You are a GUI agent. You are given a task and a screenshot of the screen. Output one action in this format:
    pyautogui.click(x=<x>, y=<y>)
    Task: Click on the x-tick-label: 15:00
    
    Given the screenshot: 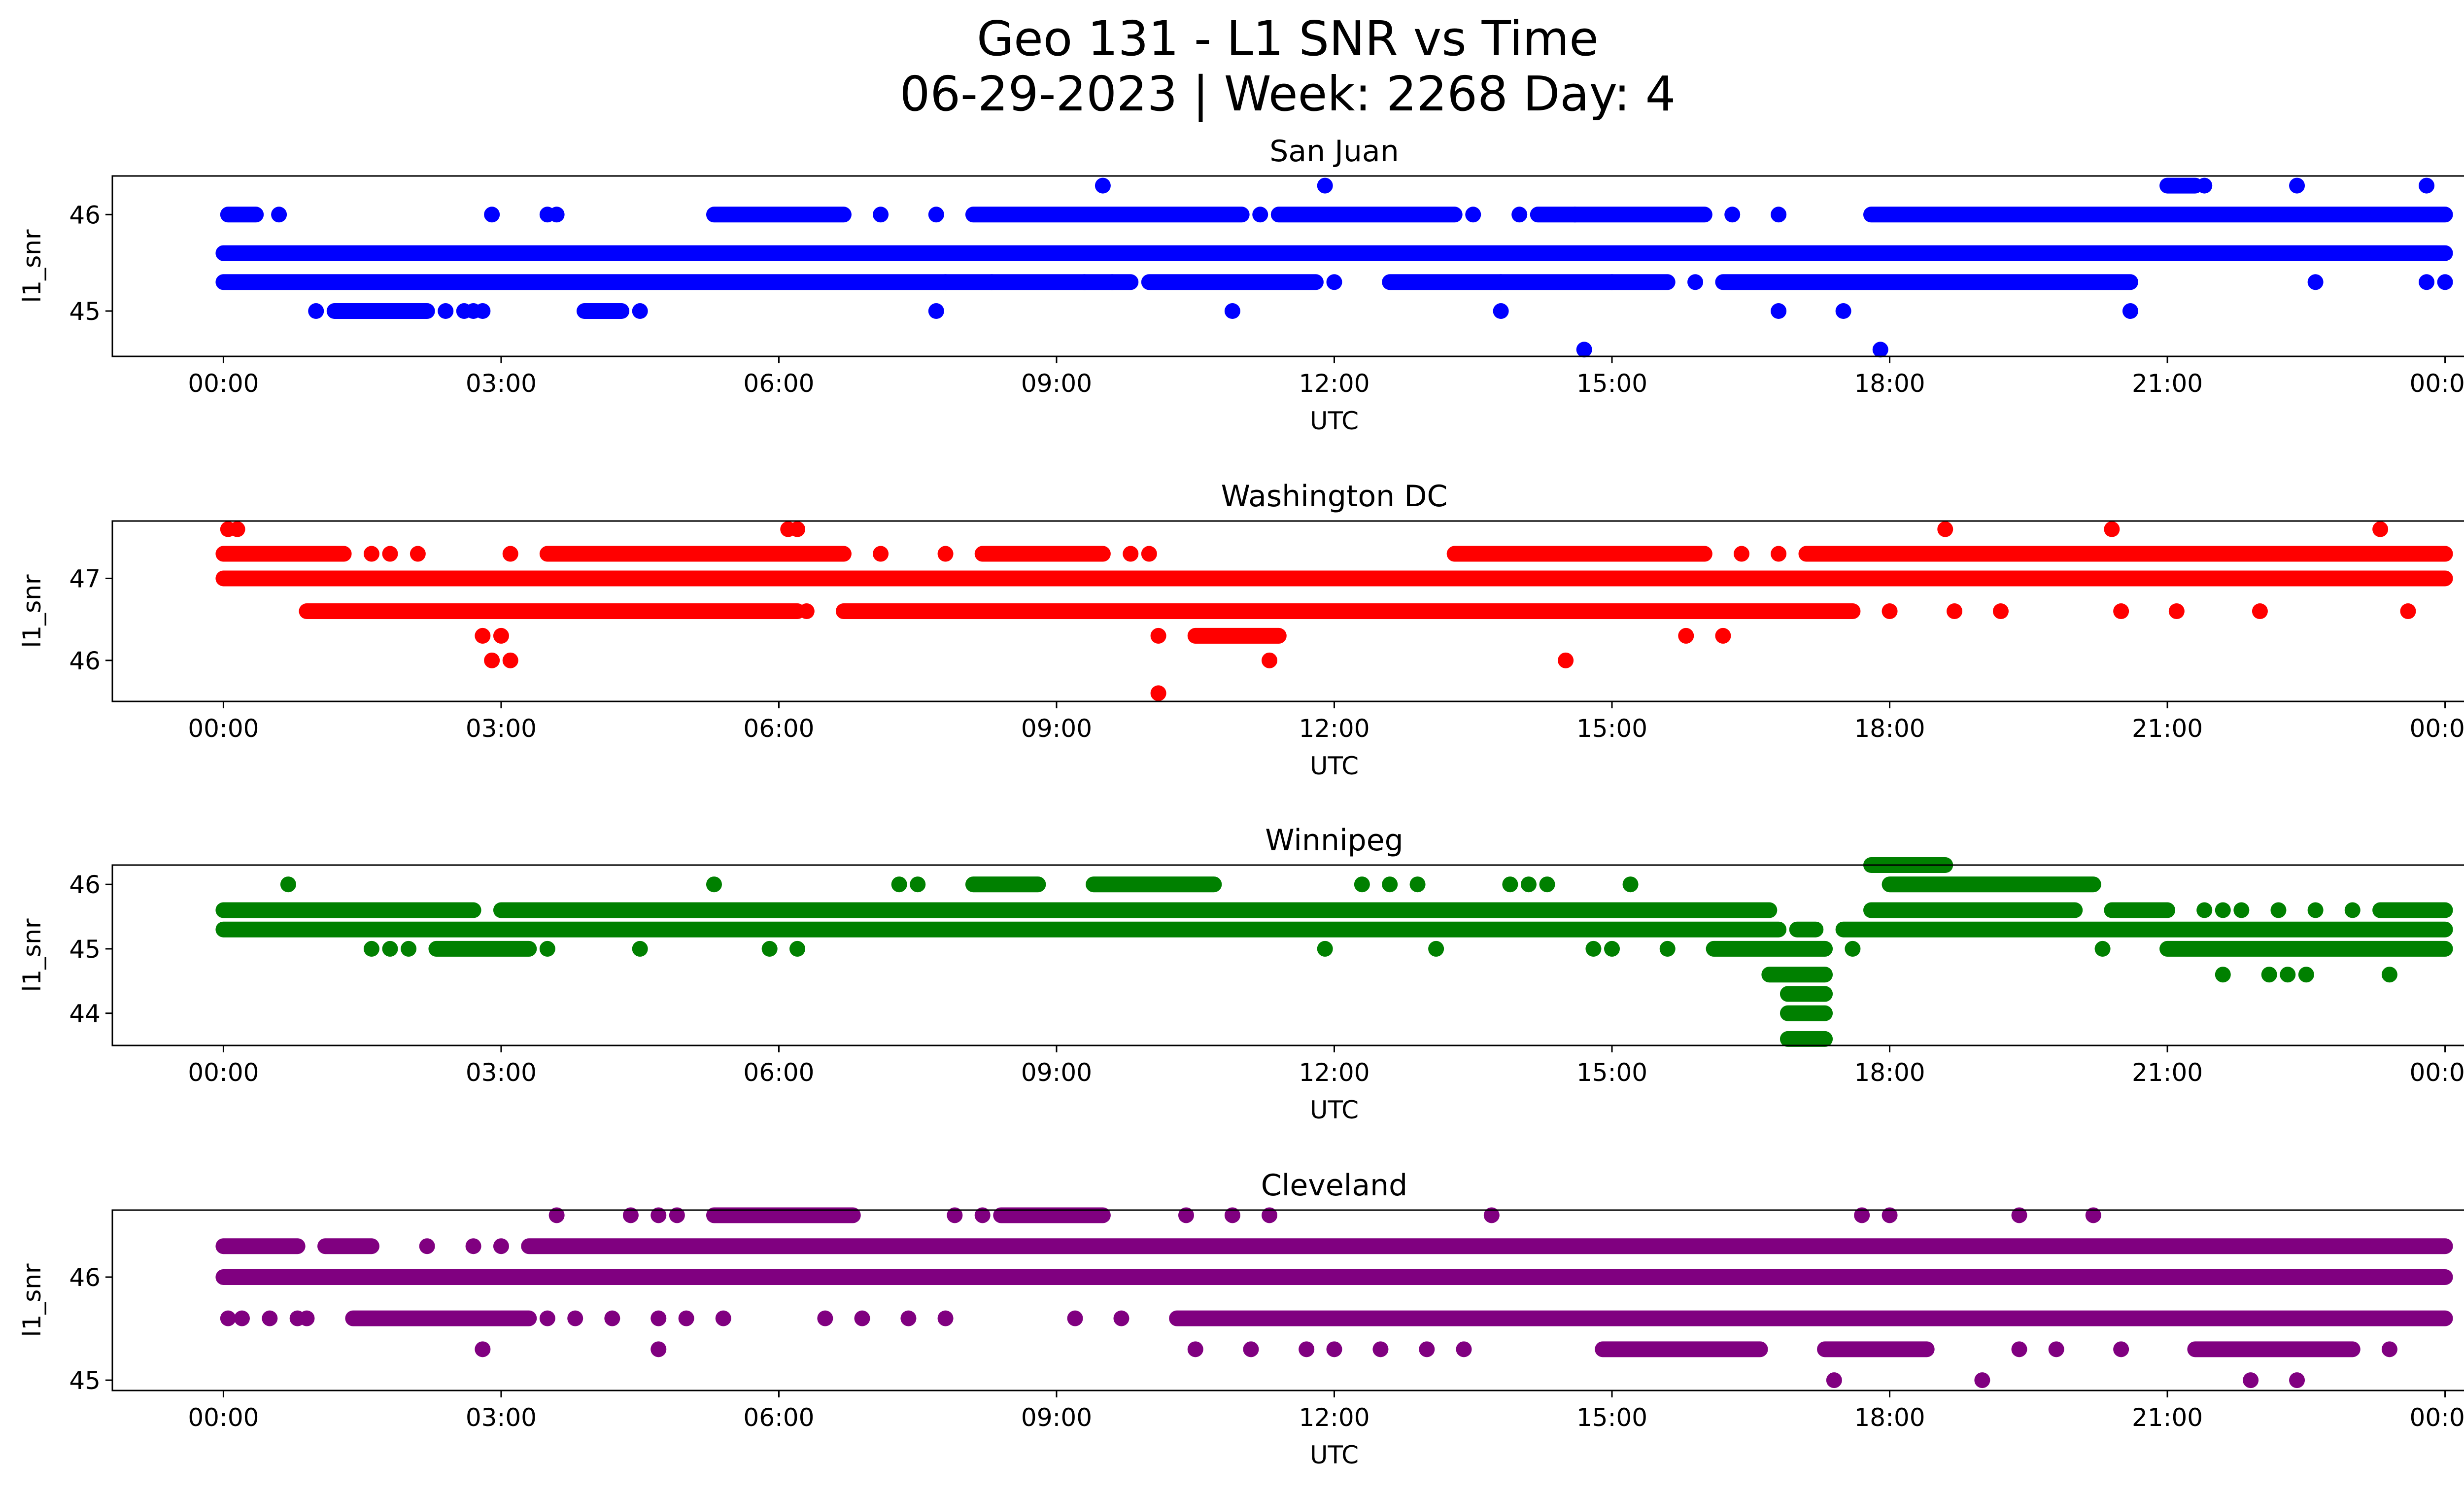 What is the action you would take?
    pyautogui.click(x=1611, y=383)
    